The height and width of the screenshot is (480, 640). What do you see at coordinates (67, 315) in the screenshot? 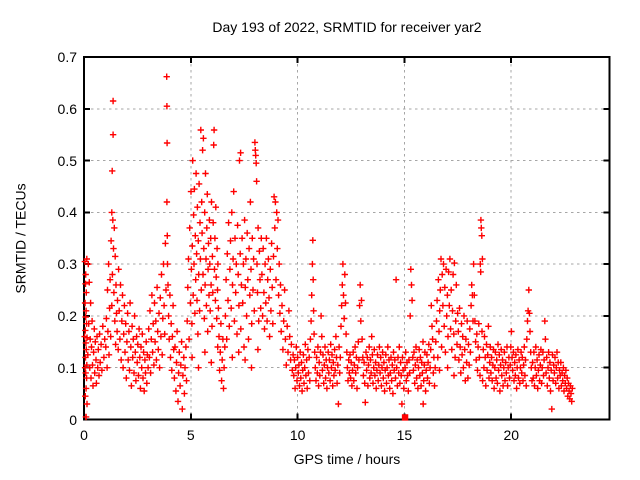
I see `y-tick-label: 0.2` at bounding box center [67, 315].